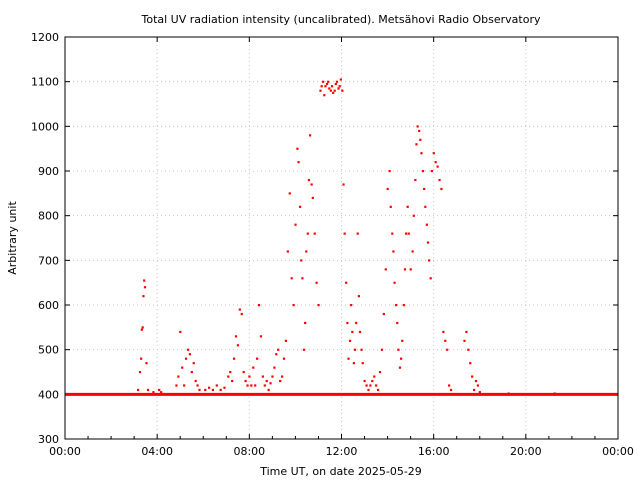 This screenshot has height=480, width=640. Describe the element at coordinates (48, 439) in the screenshot. I see `y-tick-label: 300` at that location.